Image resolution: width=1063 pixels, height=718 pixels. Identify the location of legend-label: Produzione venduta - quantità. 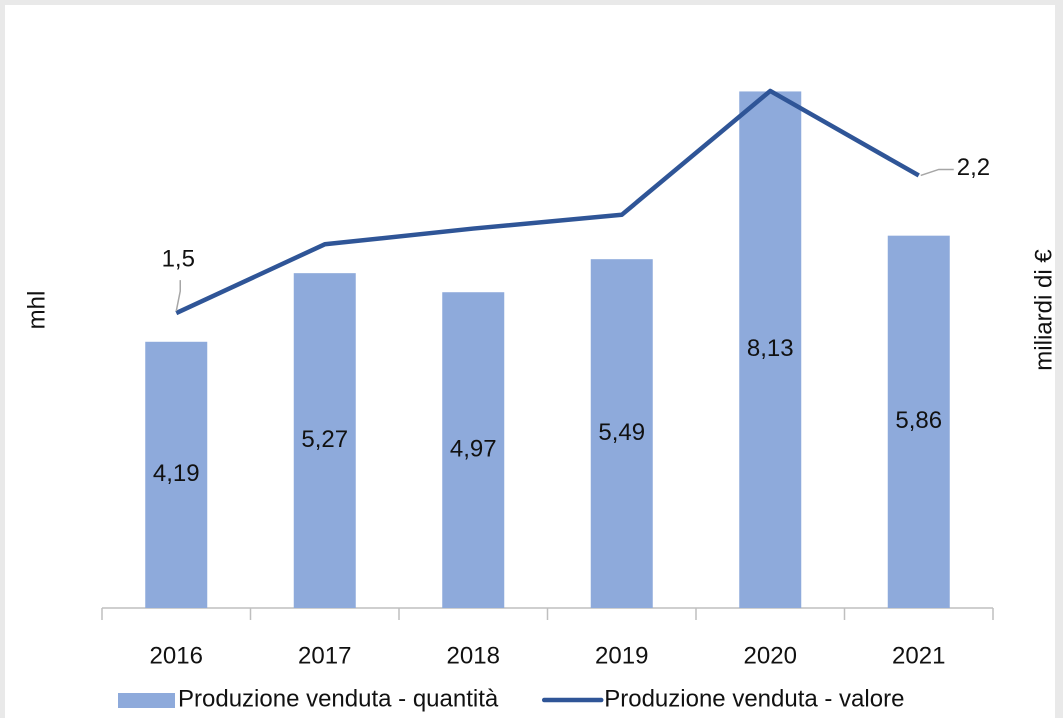
(338, 698).